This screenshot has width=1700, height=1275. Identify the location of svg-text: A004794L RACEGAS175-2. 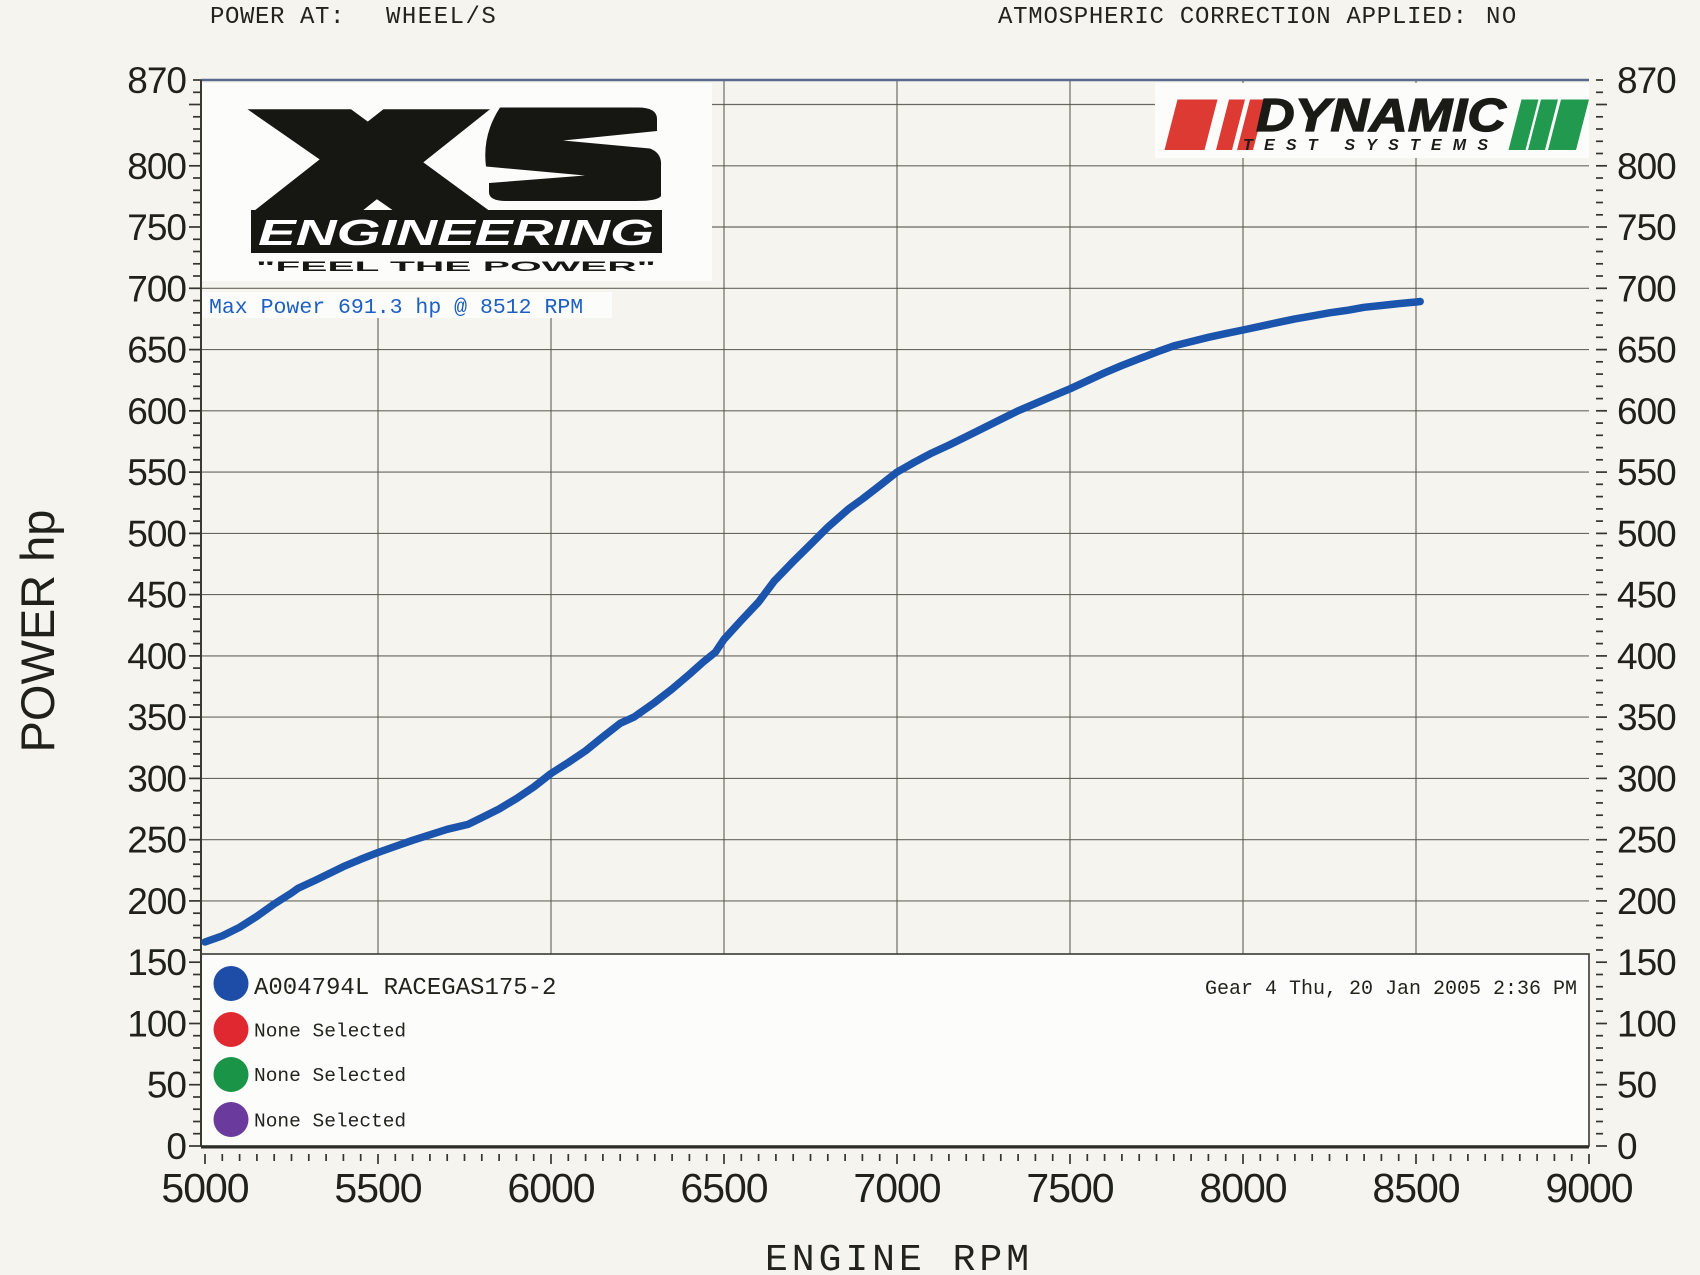
(405, 988).